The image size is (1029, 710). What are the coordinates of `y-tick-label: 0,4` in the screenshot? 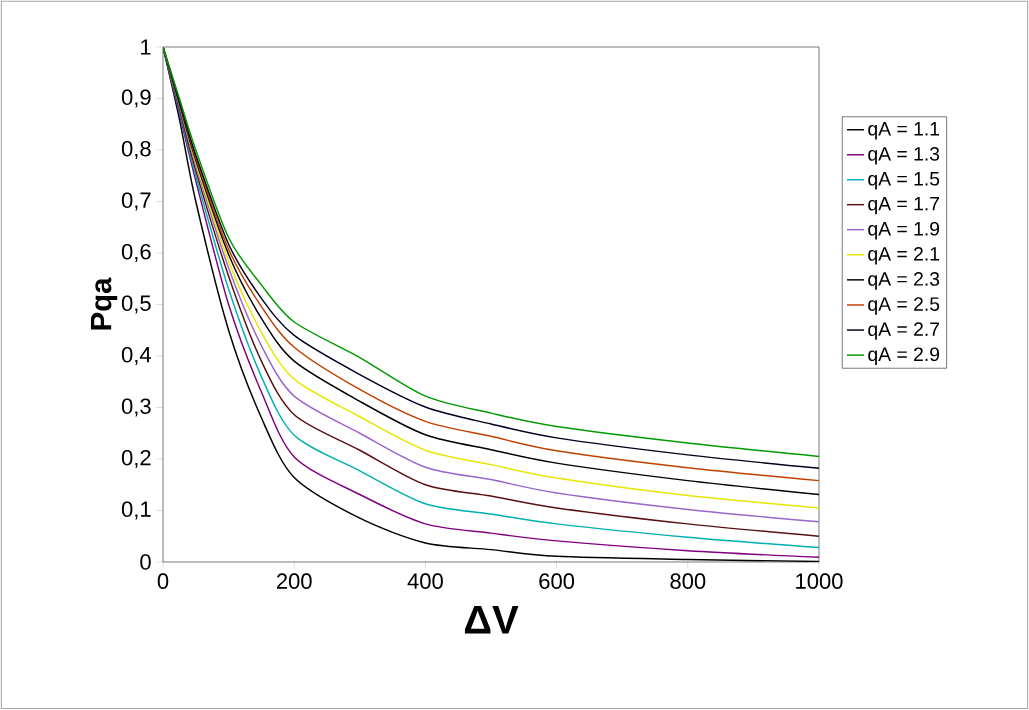 It's located at (136, 356).